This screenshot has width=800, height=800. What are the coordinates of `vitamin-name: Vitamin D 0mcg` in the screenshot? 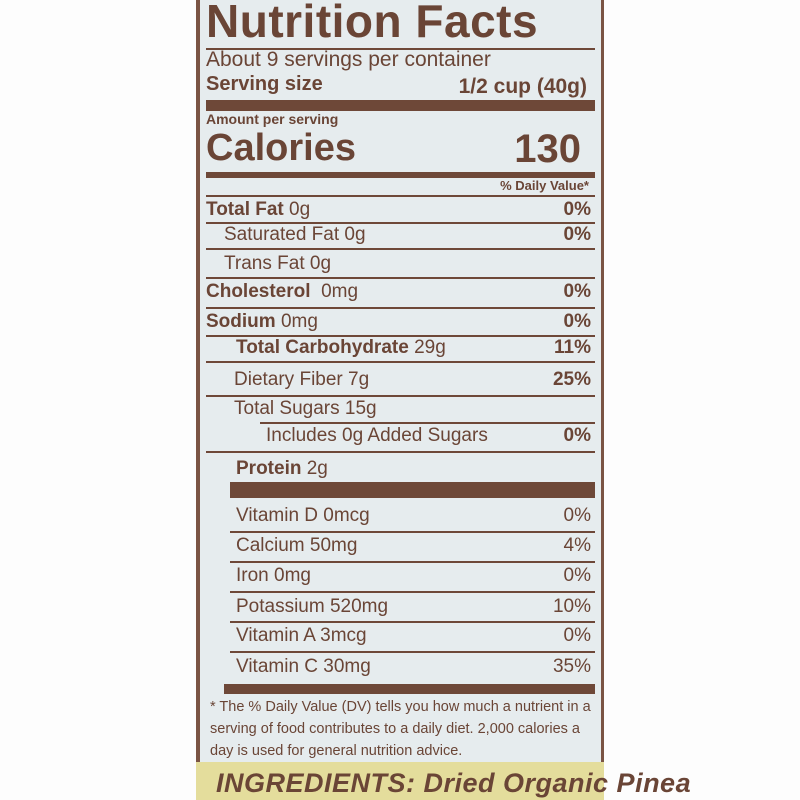 It's located at (303, 515).